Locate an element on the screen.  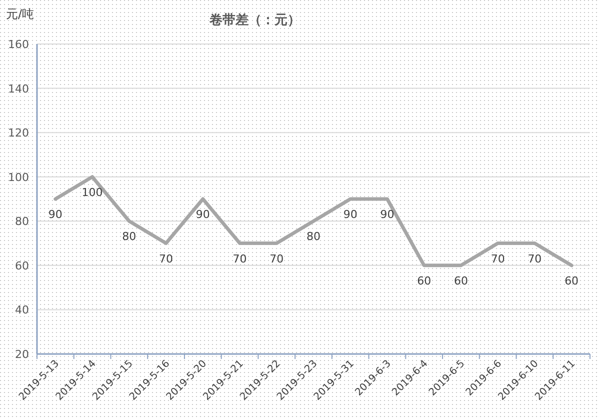
chart-title: 卷带差（：元） is located at coordinates (254, 20).